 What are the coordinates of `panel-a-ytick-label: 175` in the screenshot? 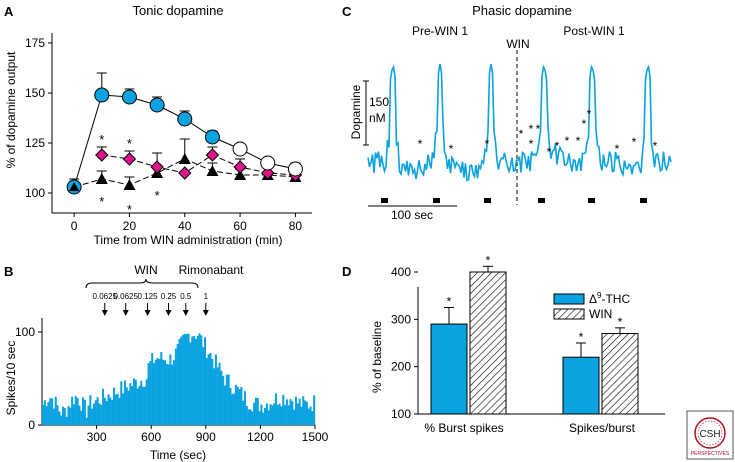 It's located at (35, 43).